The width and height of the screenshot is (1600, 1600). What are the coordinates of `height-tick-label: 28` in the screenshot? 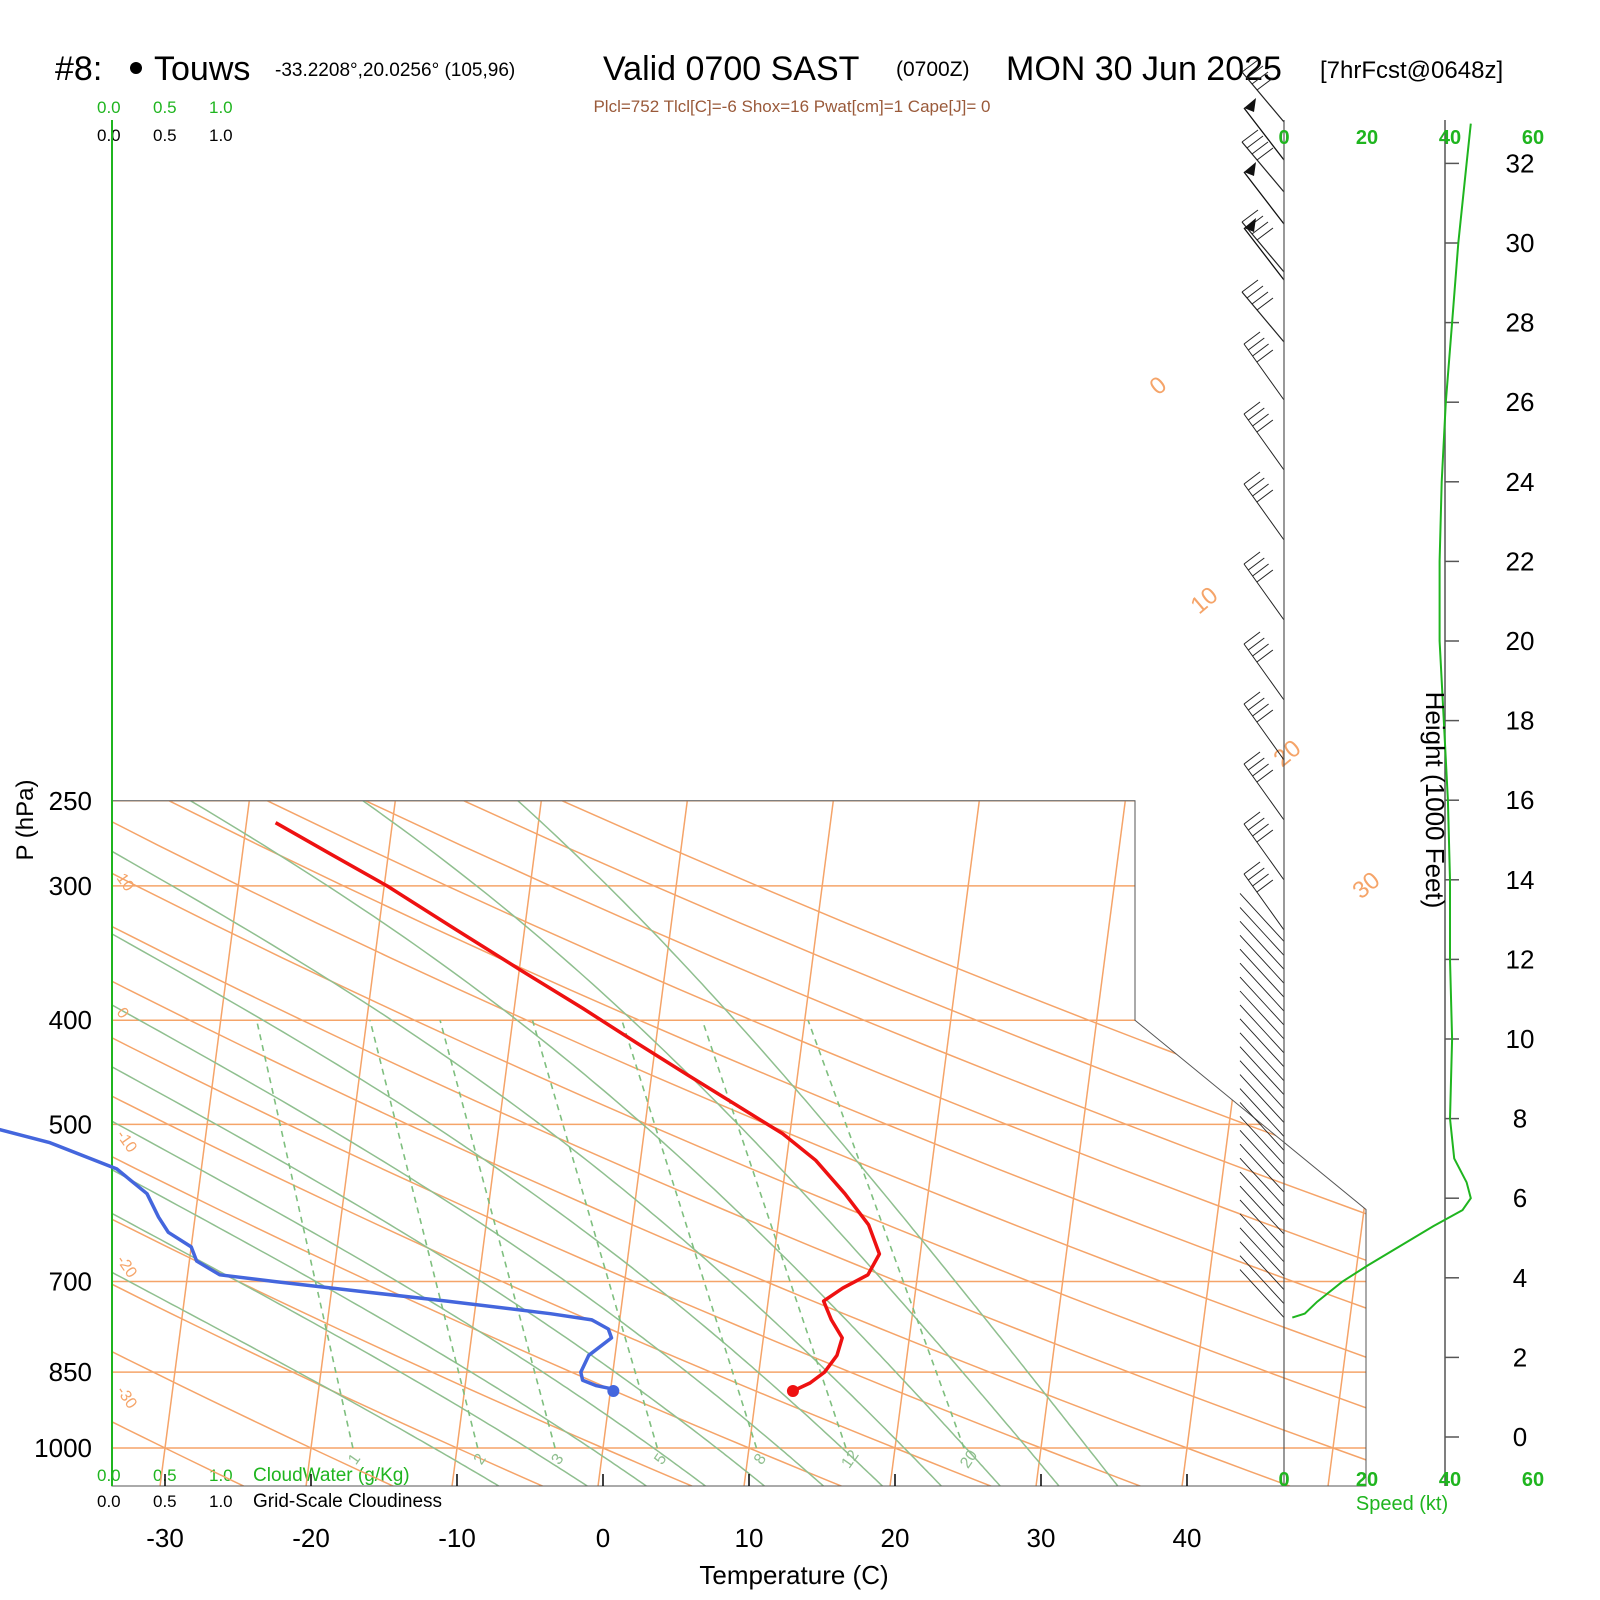 It's located at (1520, 323).